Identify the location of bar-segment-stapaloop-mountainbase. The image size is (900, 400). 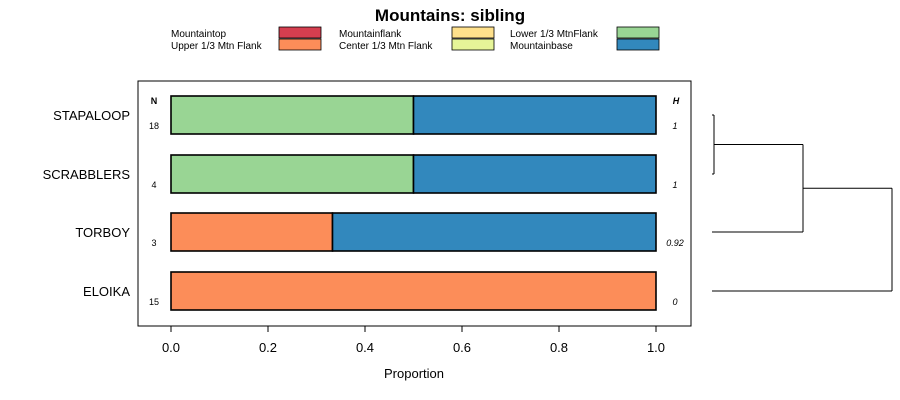
(534, 115).